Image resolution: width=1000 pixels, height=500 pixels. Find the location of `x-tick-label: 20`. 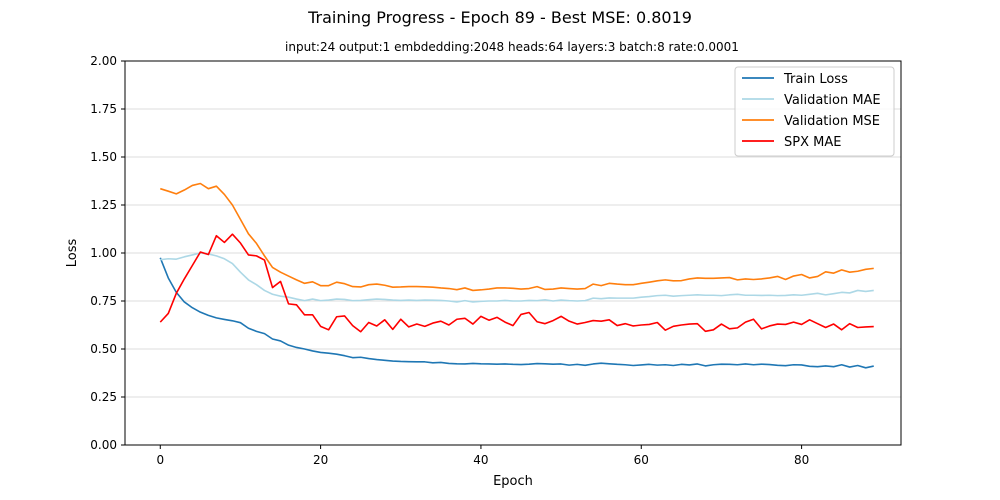

x-tick-label: 20 is located at coordinates (320, 460).